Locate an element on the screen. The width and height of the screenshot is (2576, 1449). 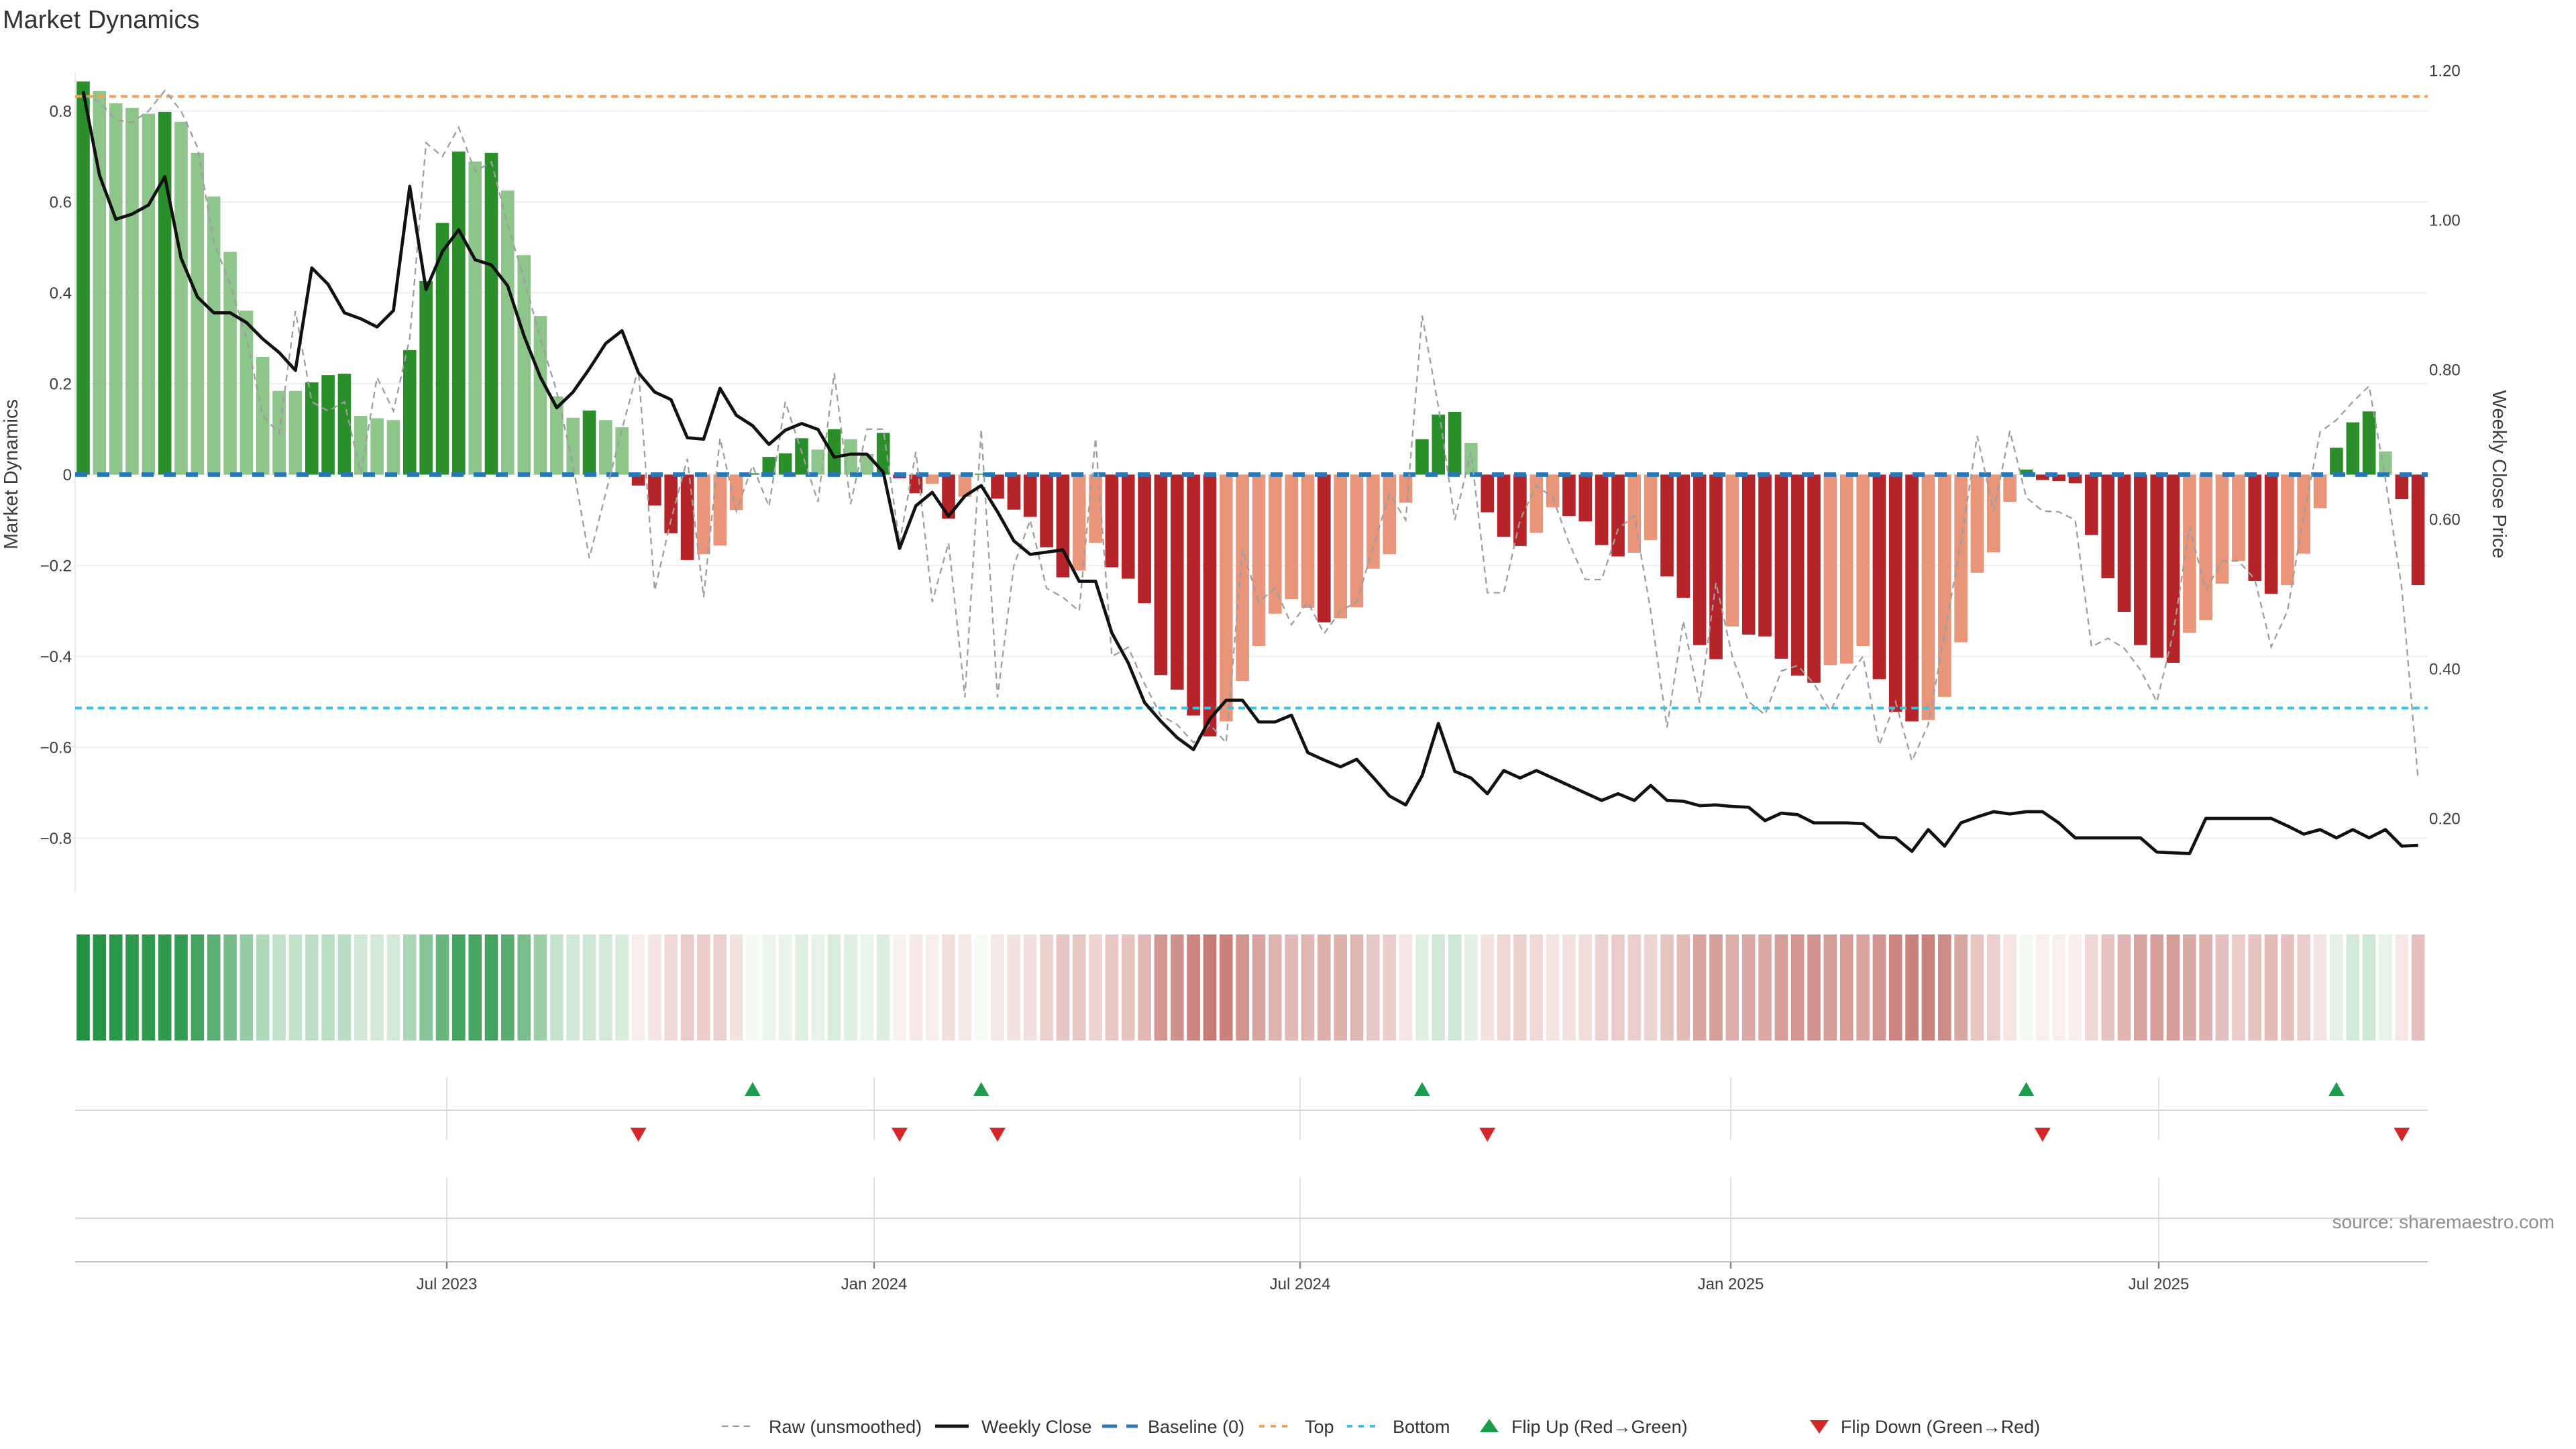
svg-text: −0.8 is located at coordinates (56, 839).